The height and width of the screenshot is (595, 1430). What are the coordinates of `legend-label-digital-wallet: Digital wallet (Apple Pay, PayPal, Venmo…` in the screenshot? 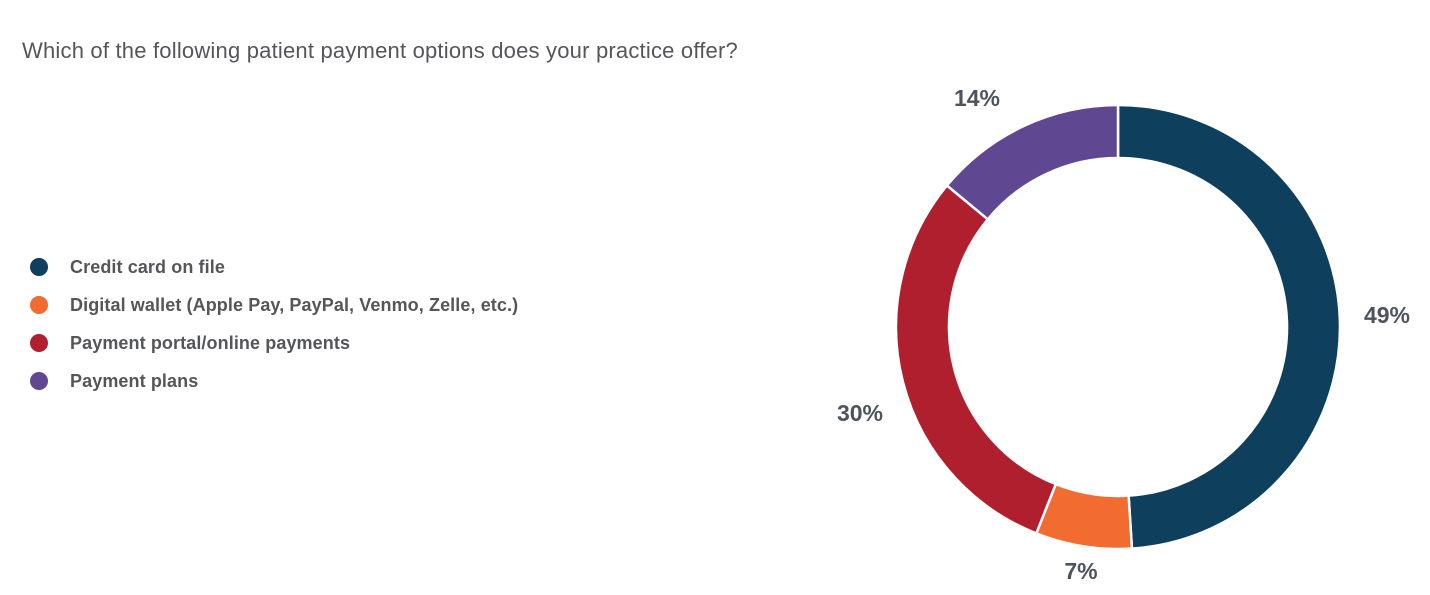 It's located at (294, 304).